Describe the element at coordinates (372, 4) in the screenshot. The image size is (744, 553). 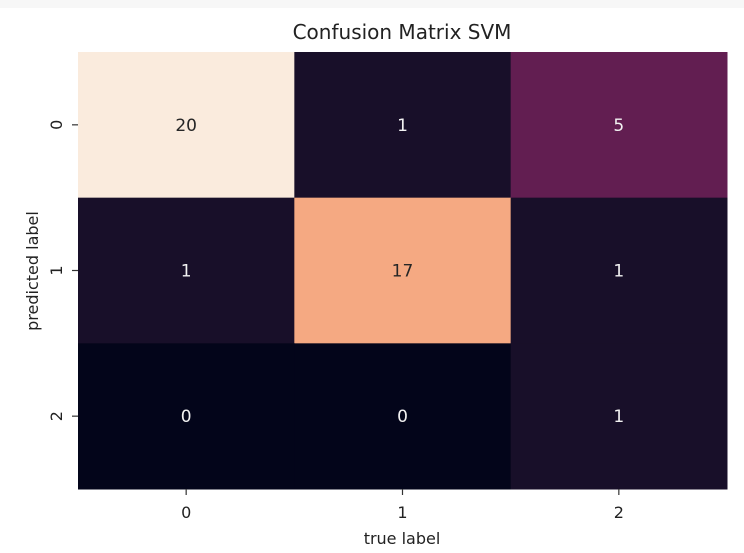
I see `top-border` at that location.